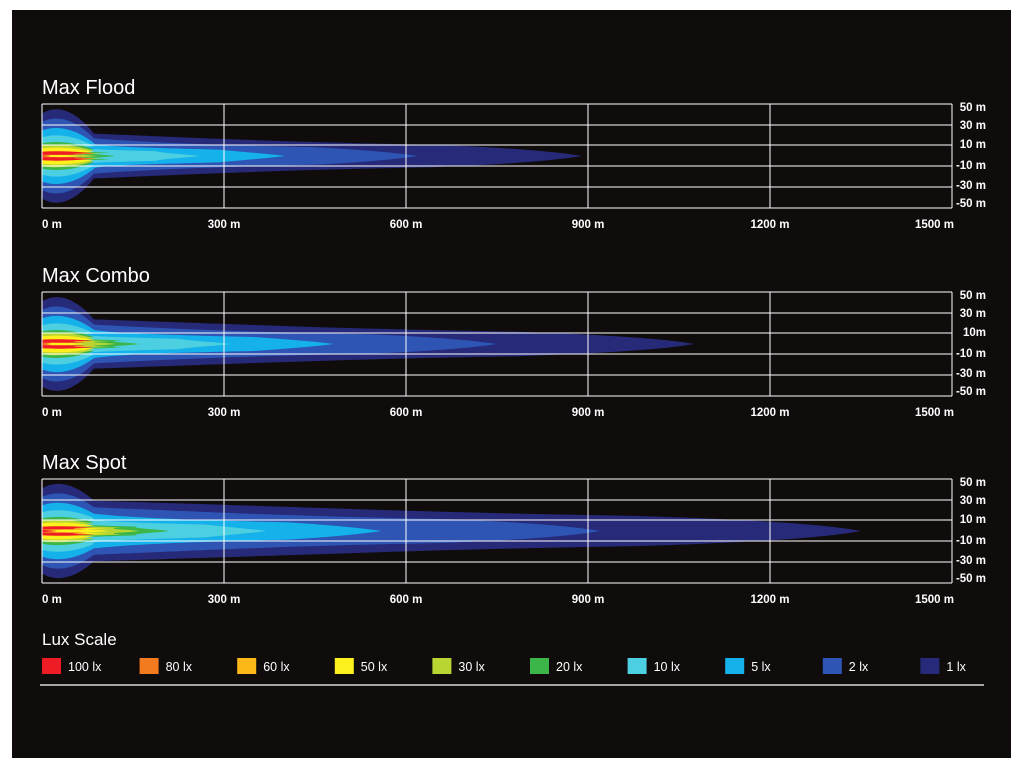  I want to click on legend-label: 5 lx, so click(761, 667).